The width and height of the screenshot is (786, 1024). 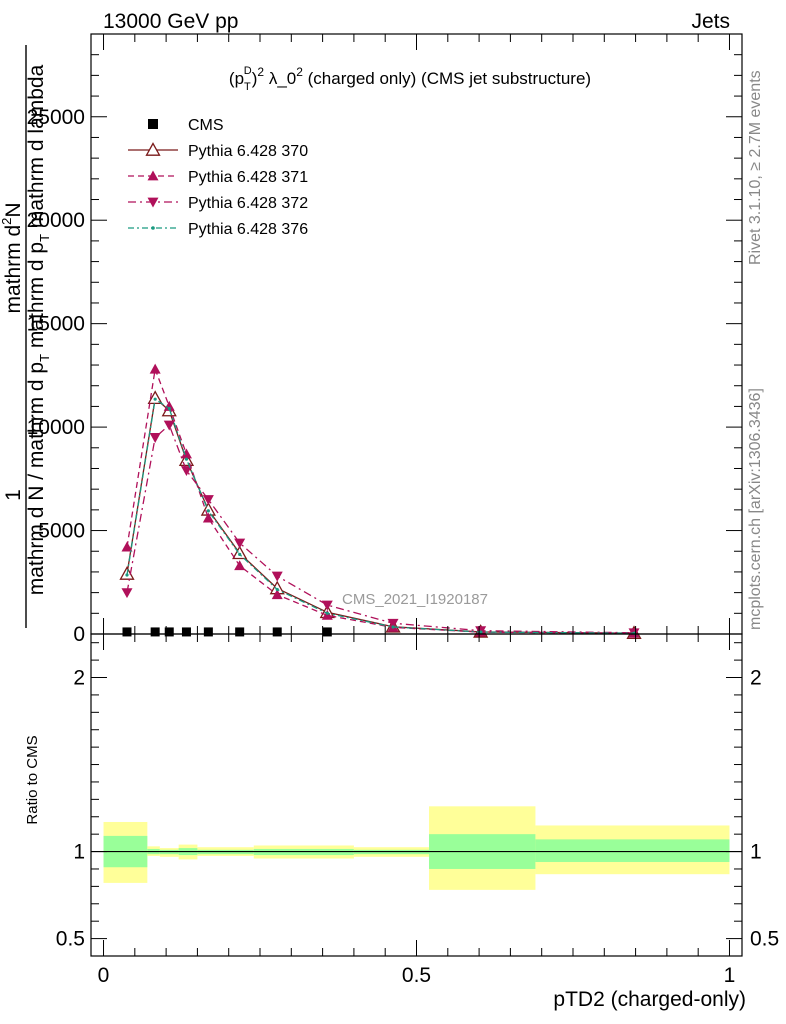 I want to click on ratio-xtick-label: 0.5, so click(x=416, y=975).